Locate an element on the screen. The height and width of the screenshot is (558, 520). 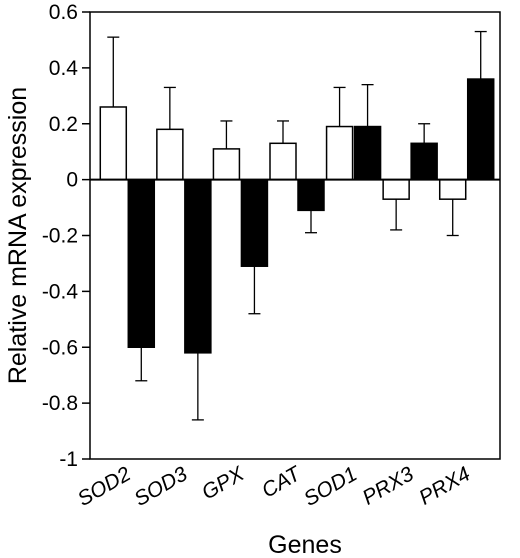
y-tick-label: -0.2 is located at coordinates (60, 236).